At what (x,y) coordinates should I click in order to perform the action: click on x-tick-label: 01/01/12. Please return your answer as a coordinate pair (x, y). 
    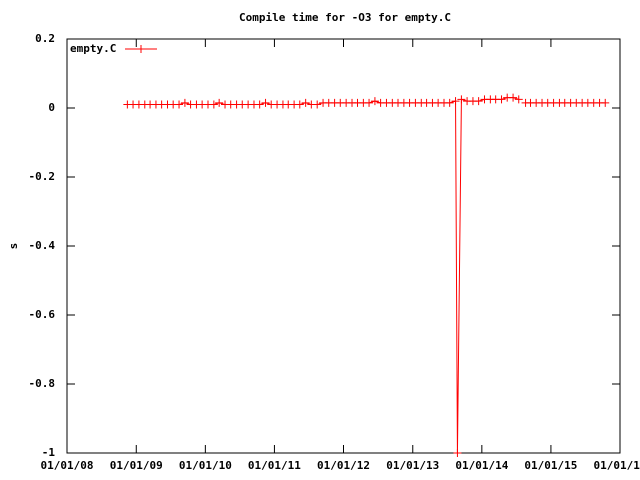
    Looking at the image, I should click on (343, 465).